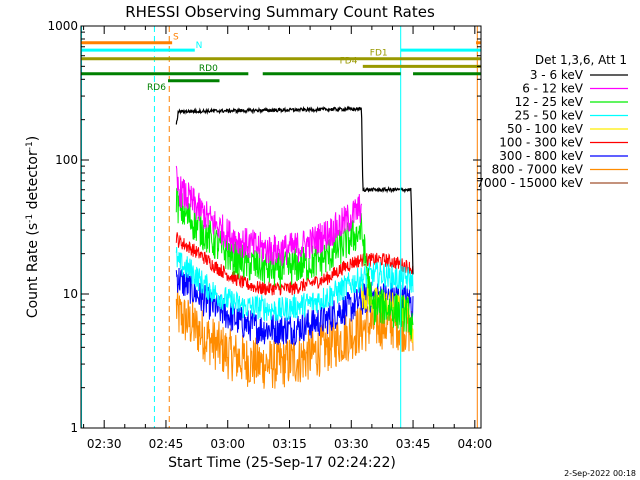 The height and width of the screenshot is (480, 640). Describe the element at coordinates (545, 129) in the screenshot. I see `legend-label: 50 - 100 keV` at that location.